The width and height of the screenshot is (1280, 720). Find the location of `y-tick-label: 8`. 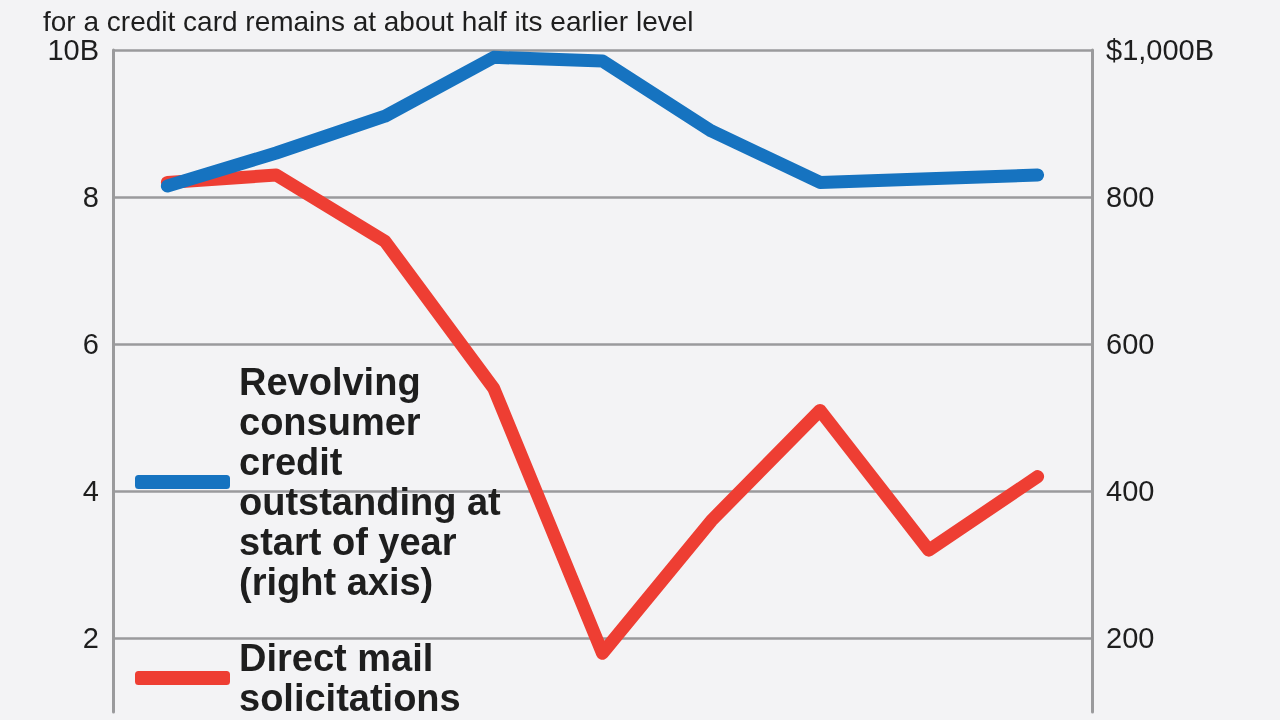

y-tick-label: 8 is located at coordinates (90, 197).